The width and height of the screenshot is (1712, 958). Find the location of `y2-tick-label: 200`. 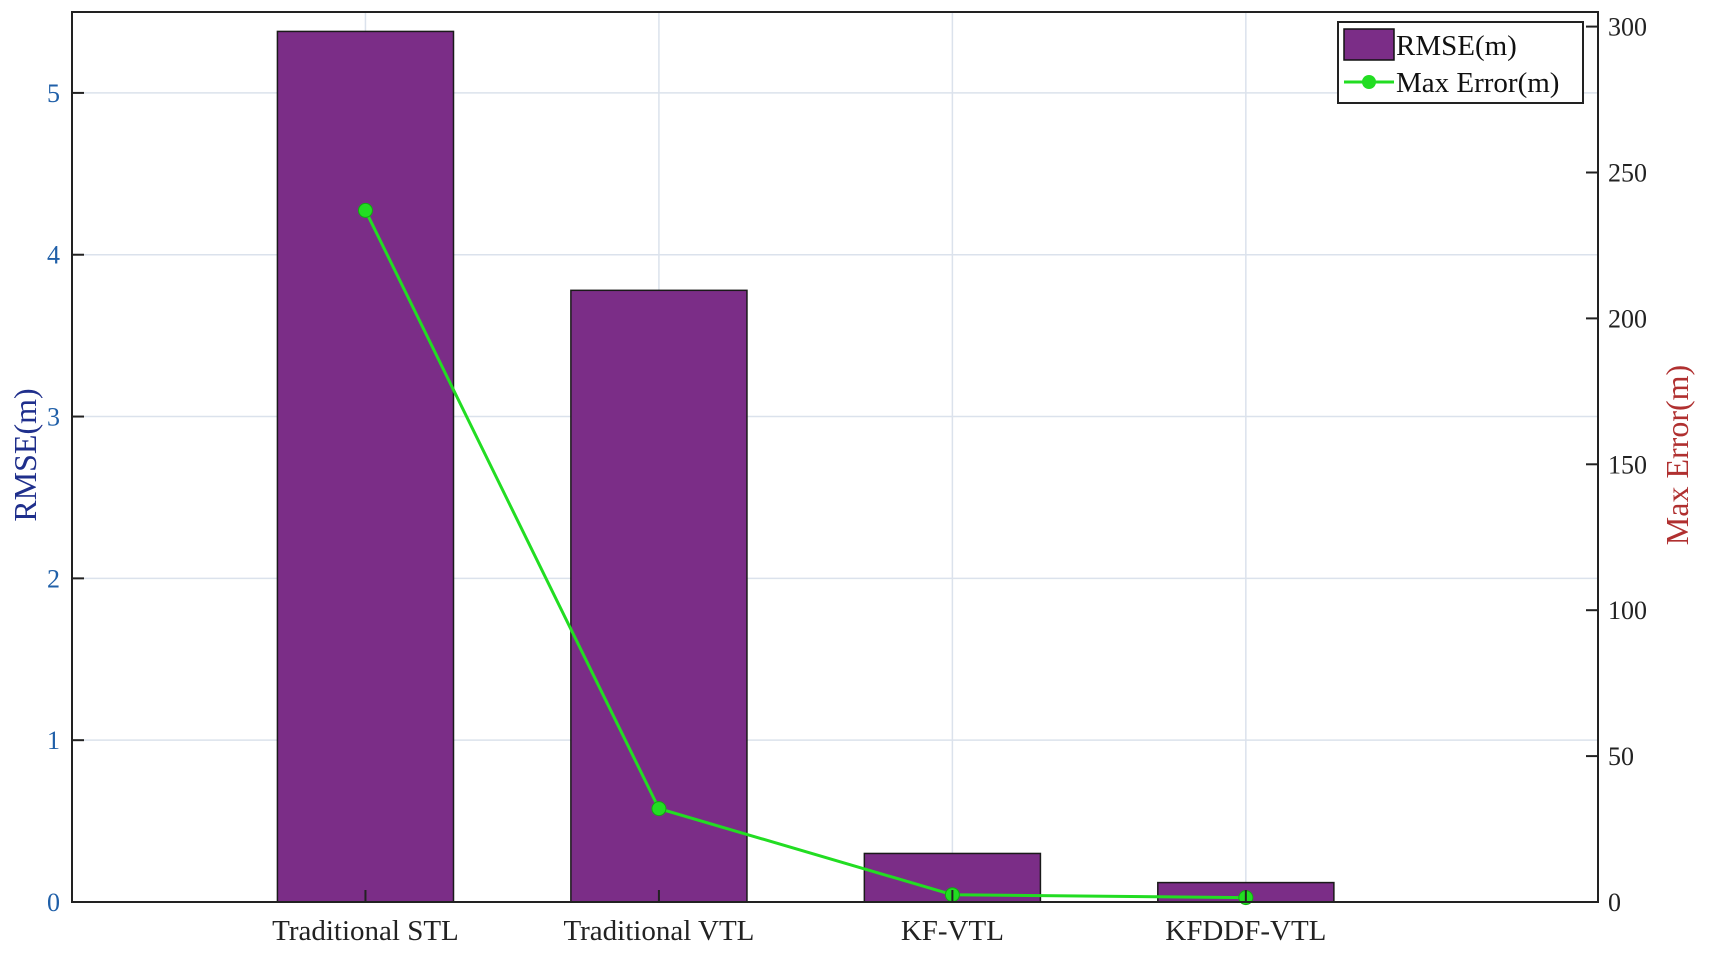

y2-tick-label: 200 is located at coordinates (1627, 318).